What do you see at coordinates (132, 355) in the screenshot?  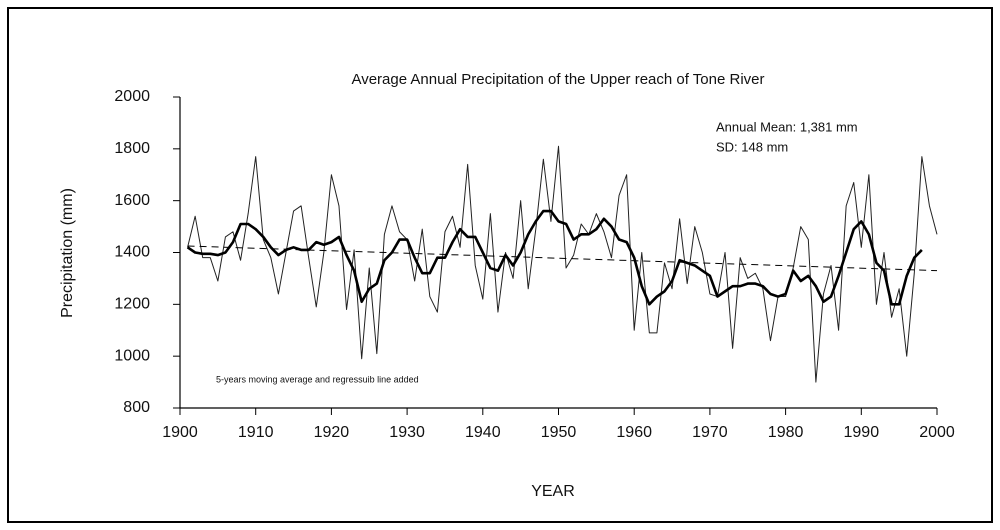 I see `y-tick-label: 1000` at bounding box center [132, 355].